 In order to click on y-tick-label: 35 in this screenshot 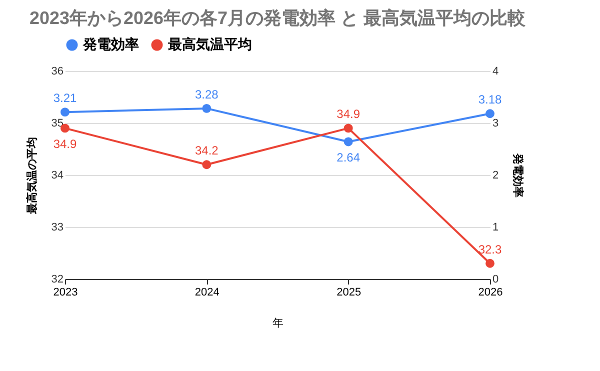, I will do `click(57, 124)`.